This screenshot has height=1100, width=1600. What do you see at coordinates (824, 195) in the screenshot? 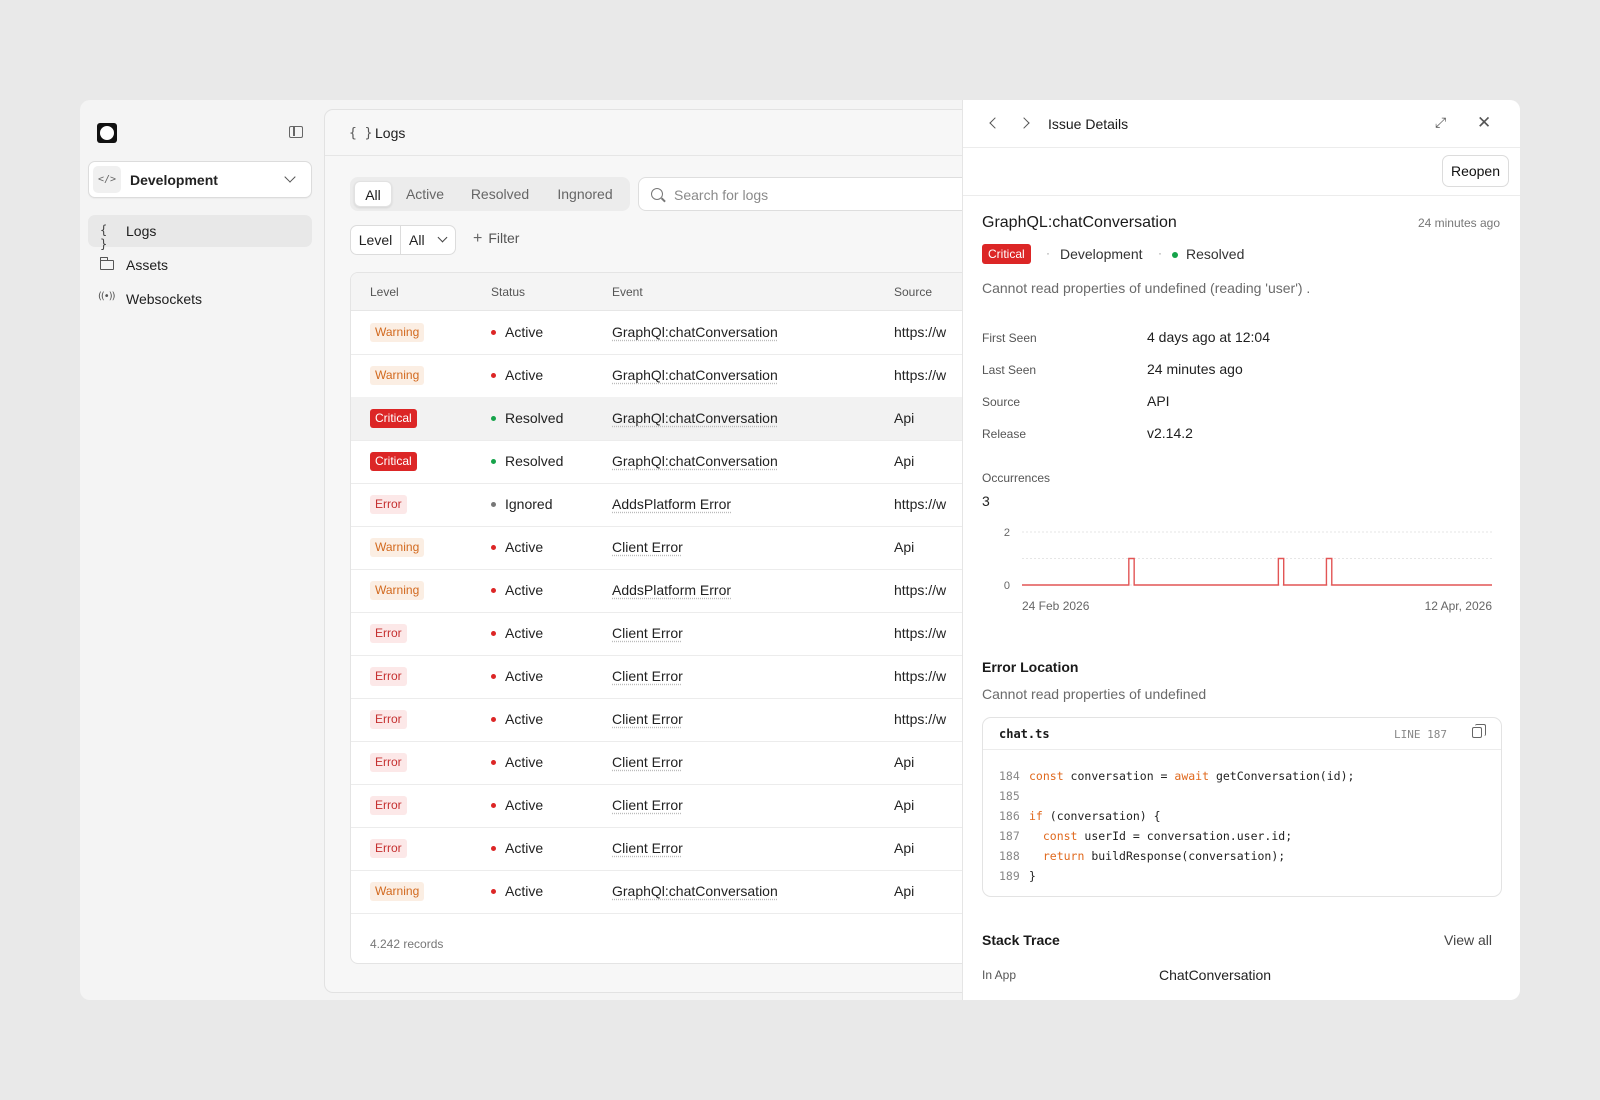
I see `search-input` at bounding box center [824, 195].